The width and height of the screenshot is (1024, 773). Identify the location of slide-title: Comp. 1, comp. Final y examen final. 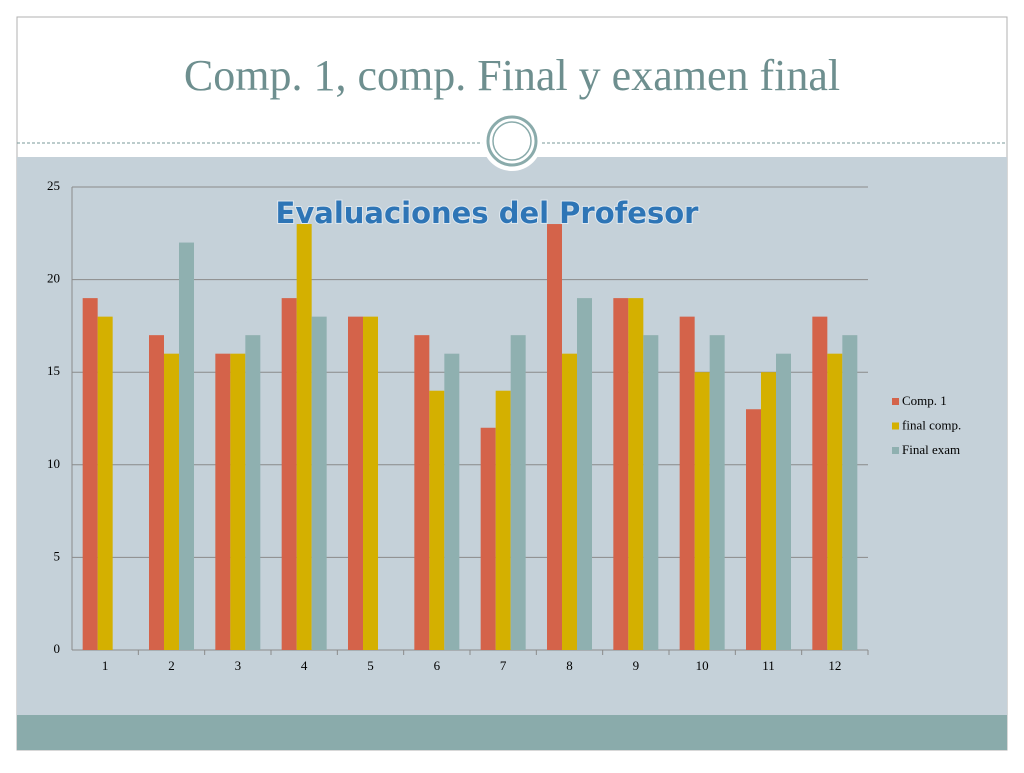
(512, 75).